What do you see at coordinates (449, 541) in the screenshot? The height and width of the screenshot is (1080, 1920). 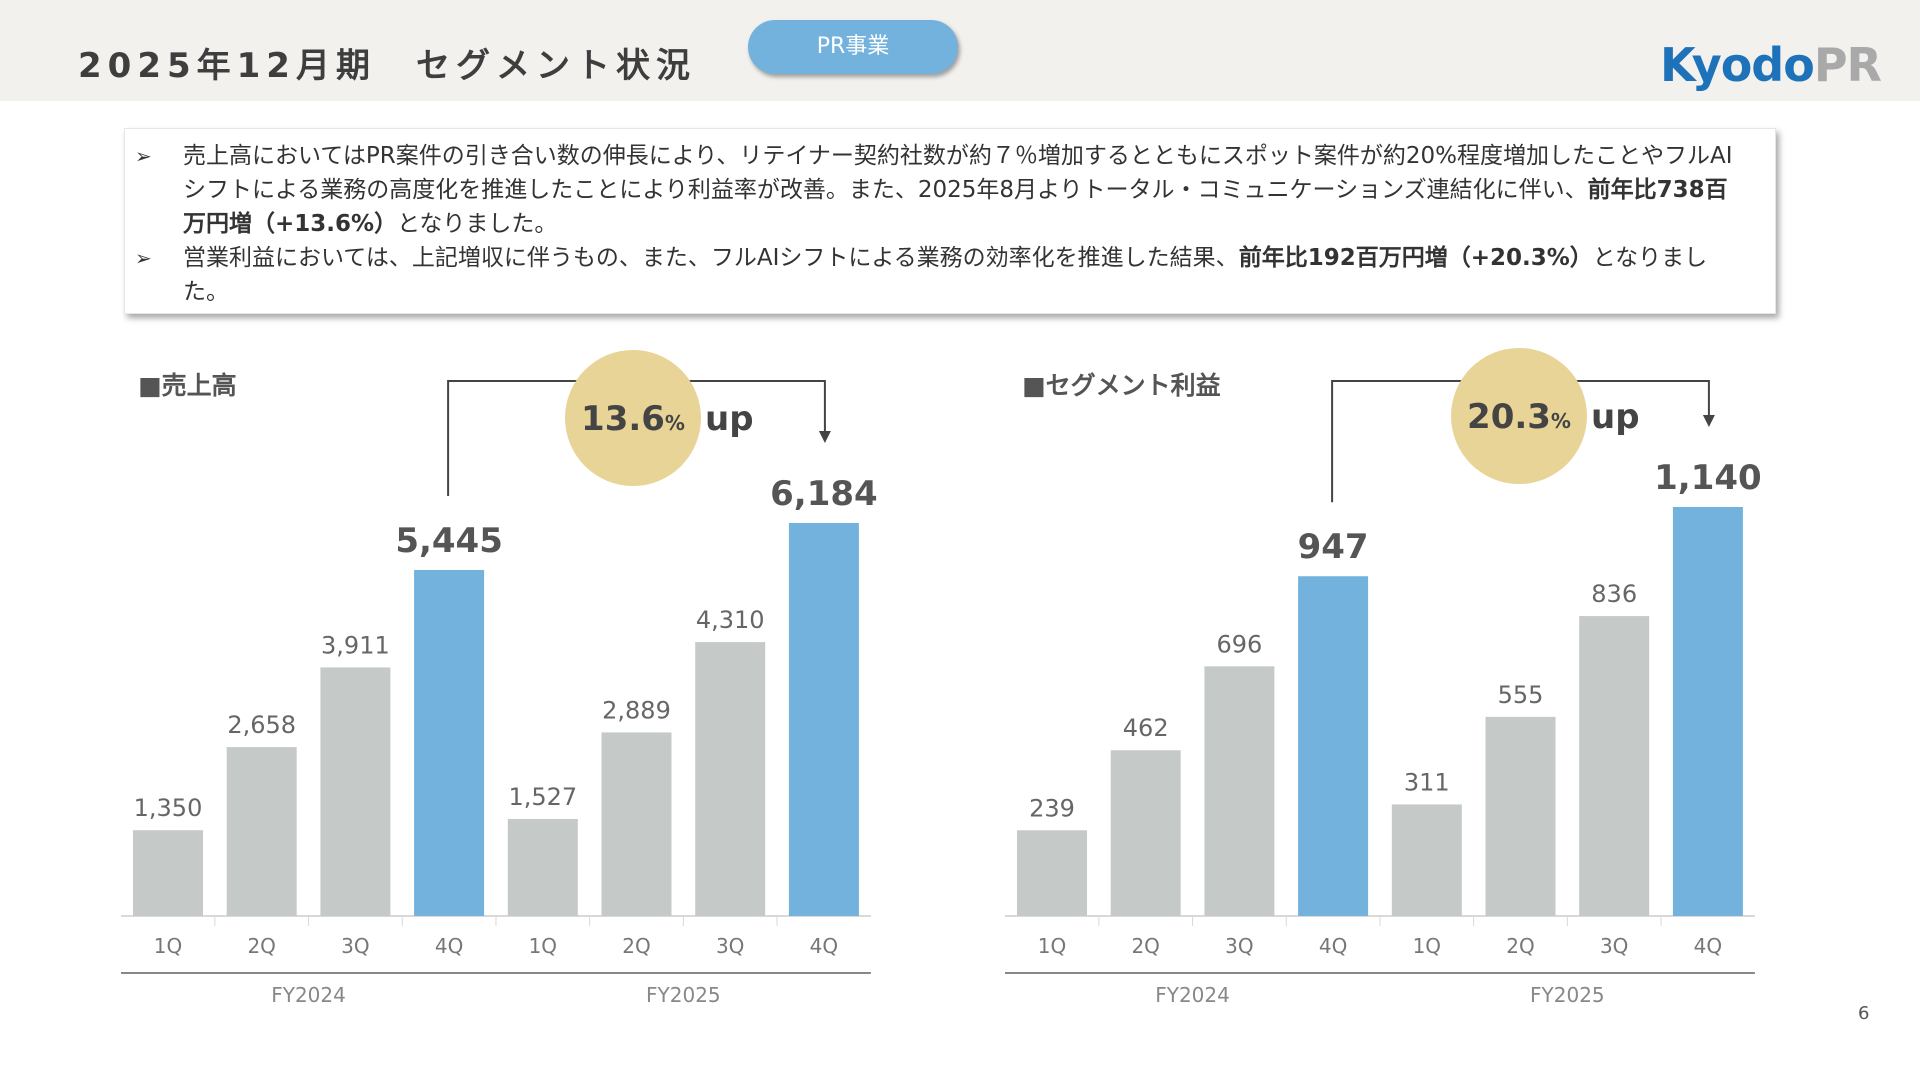 I see `bar-value-label: 5,445` at bounding box center [449, 541].